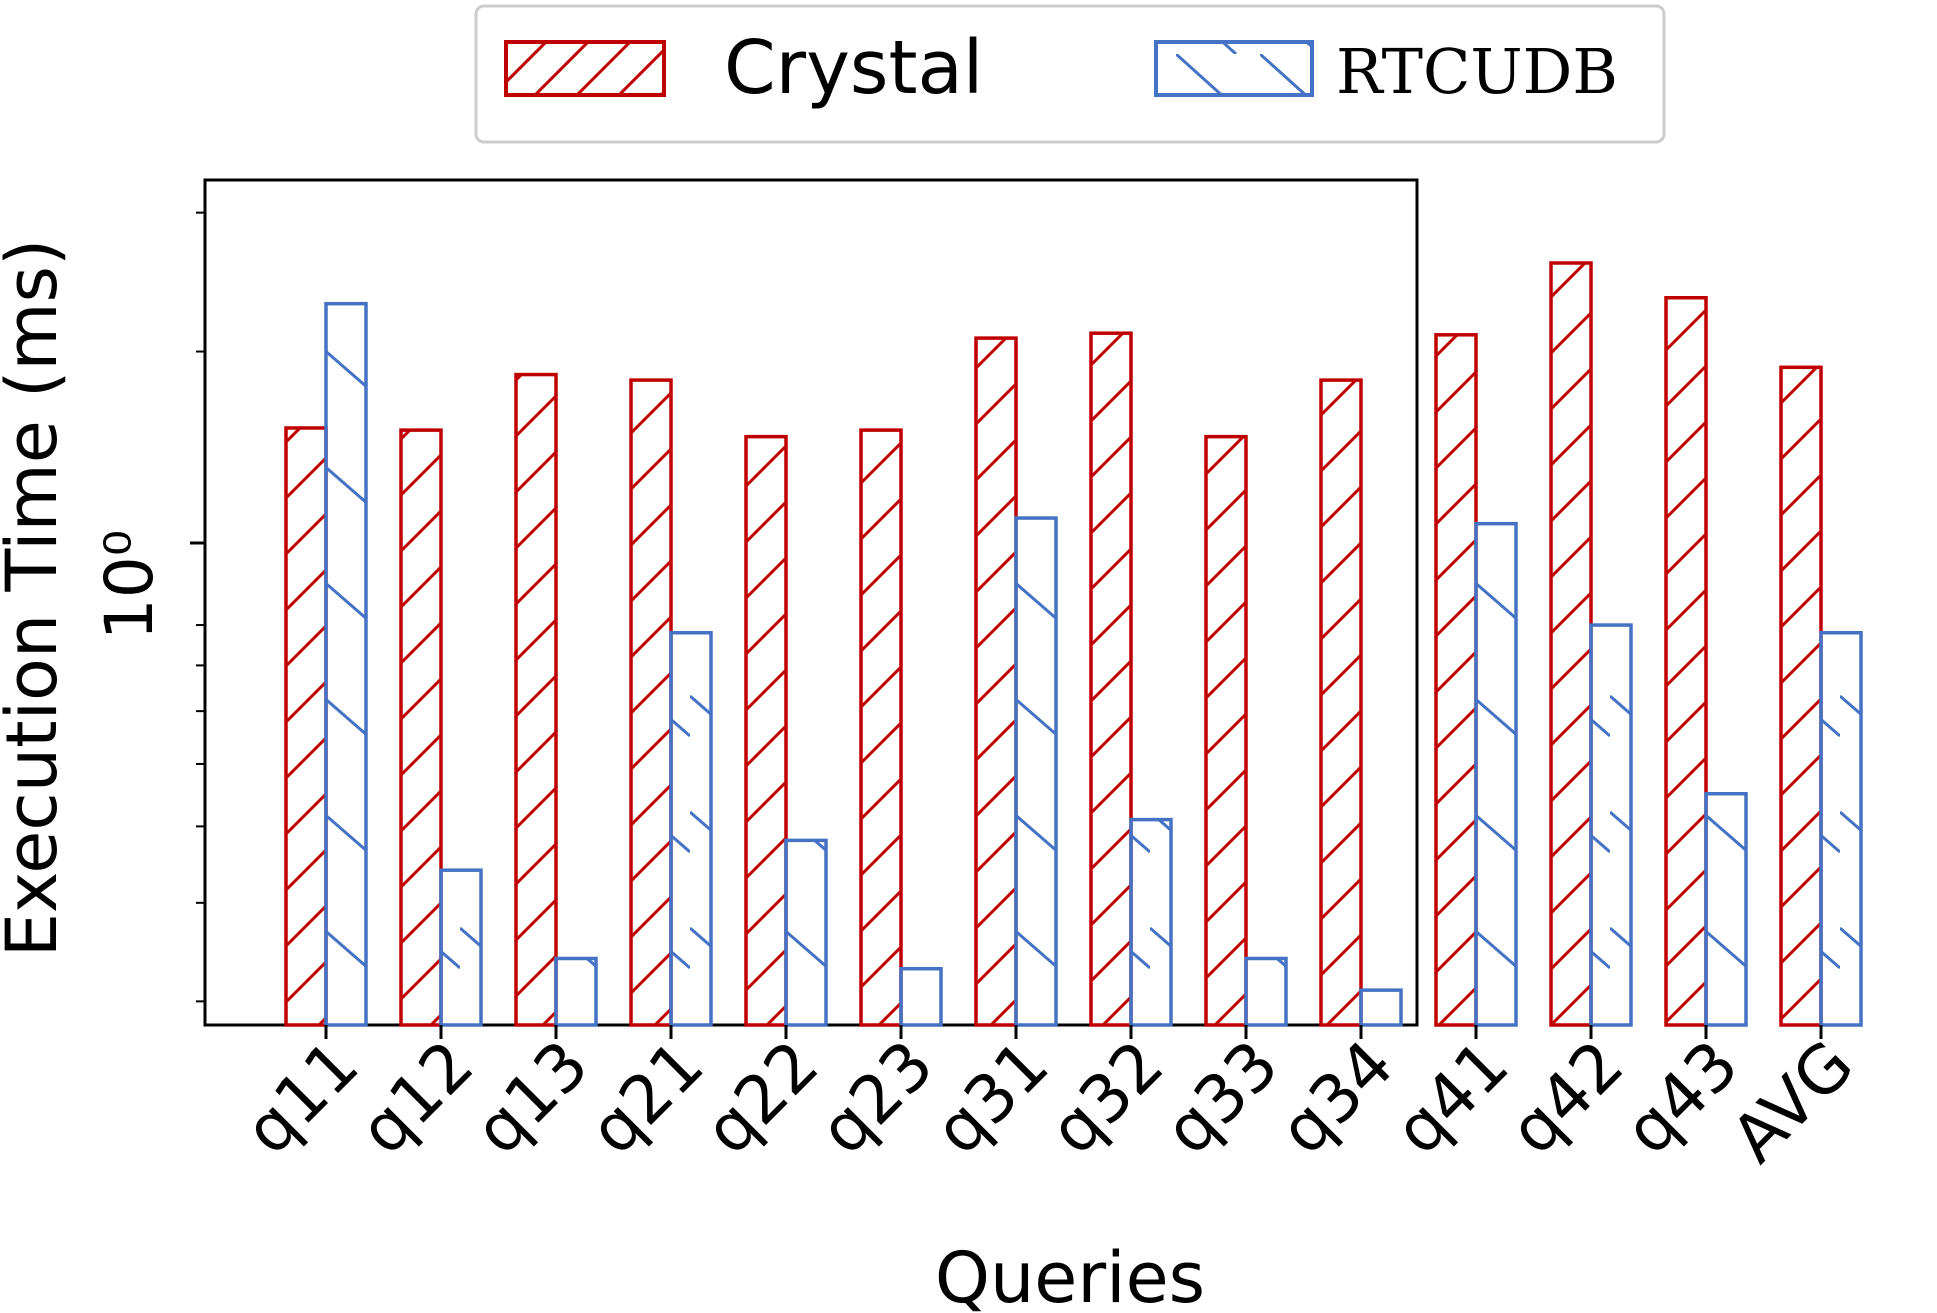 The image size is (1937, 1313). What do you see at coordinates (1496, 774) in the screenshot?
I see `bar-rtcudb-q41` at bounding box center [1496, 774].